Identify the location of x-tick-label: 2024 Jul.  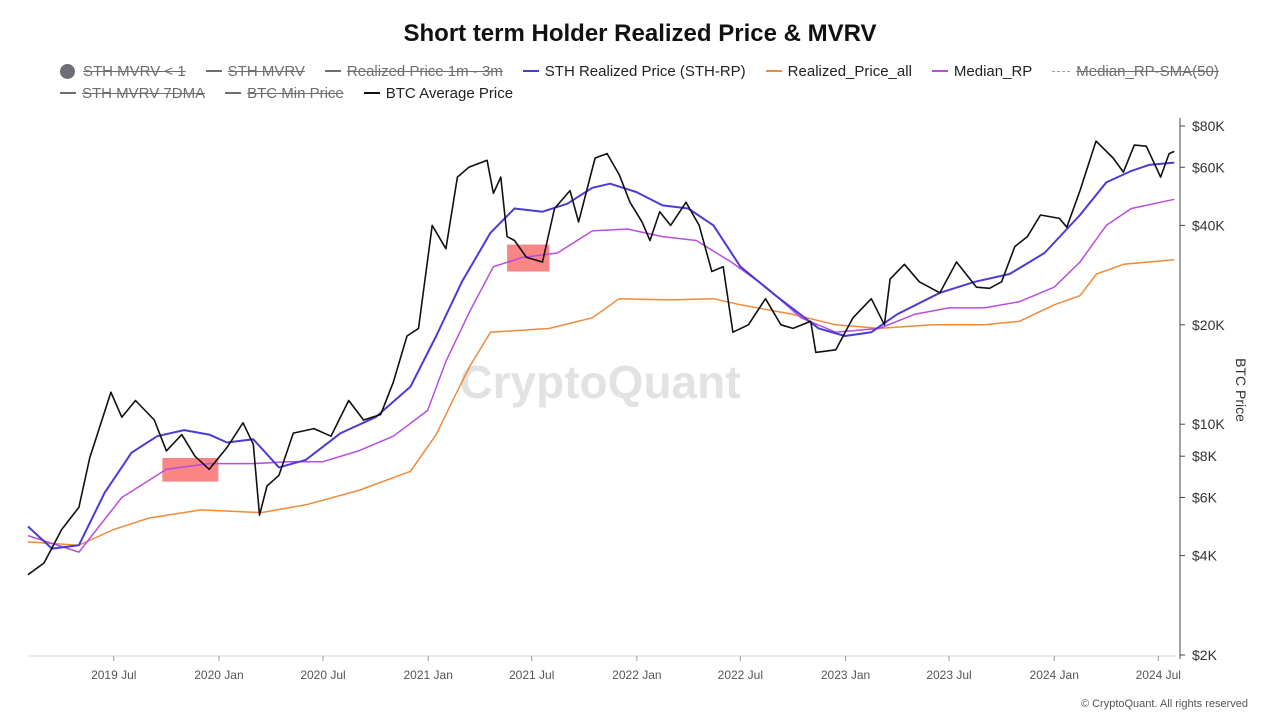
(1158, 675).